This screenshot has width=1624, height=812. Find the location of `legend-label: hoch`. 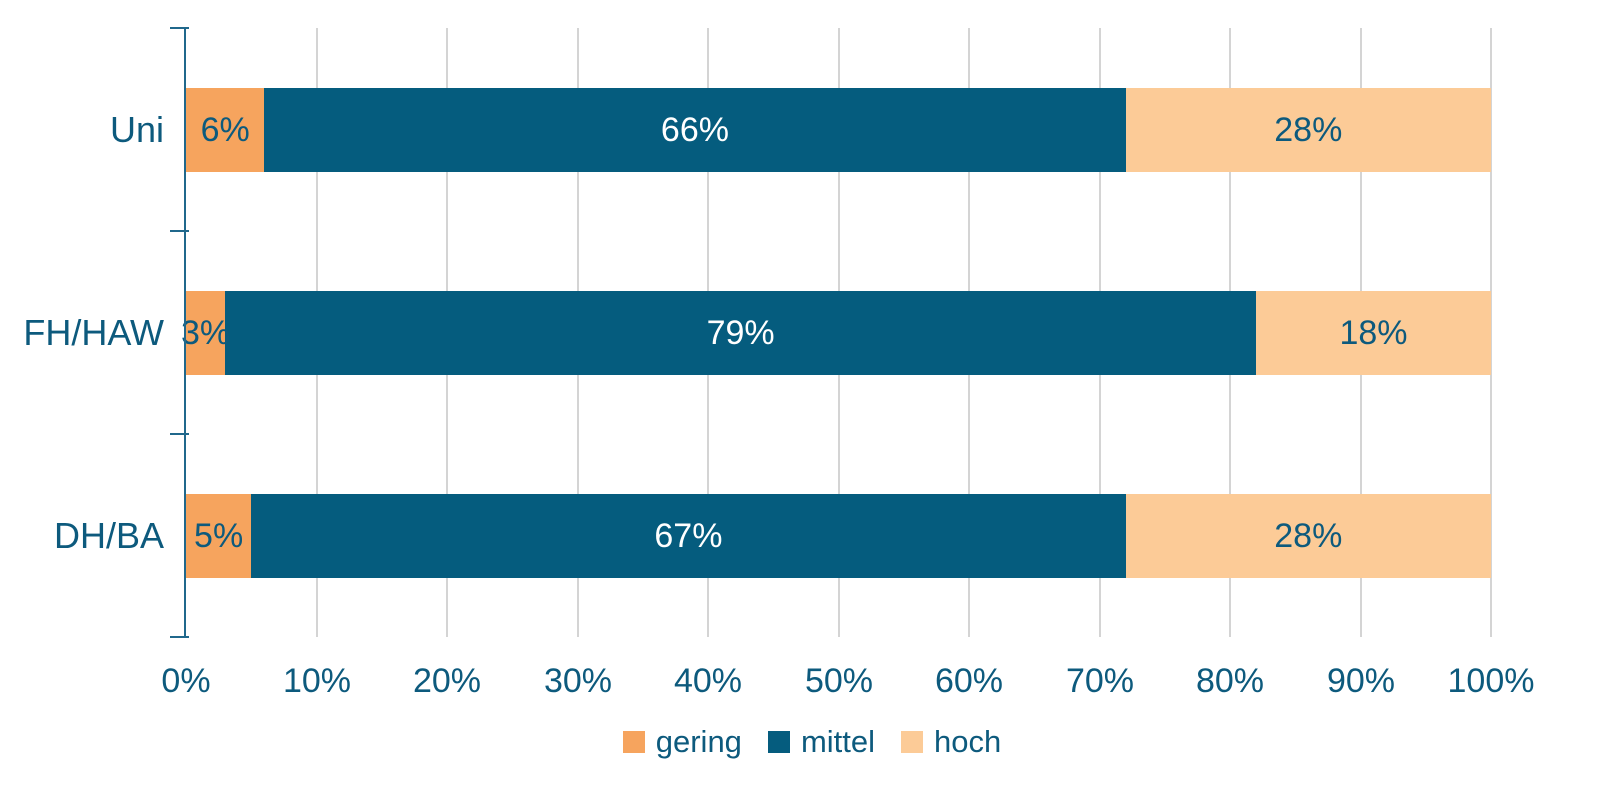

legend-label: hoch is located at coordinates (968, 741).